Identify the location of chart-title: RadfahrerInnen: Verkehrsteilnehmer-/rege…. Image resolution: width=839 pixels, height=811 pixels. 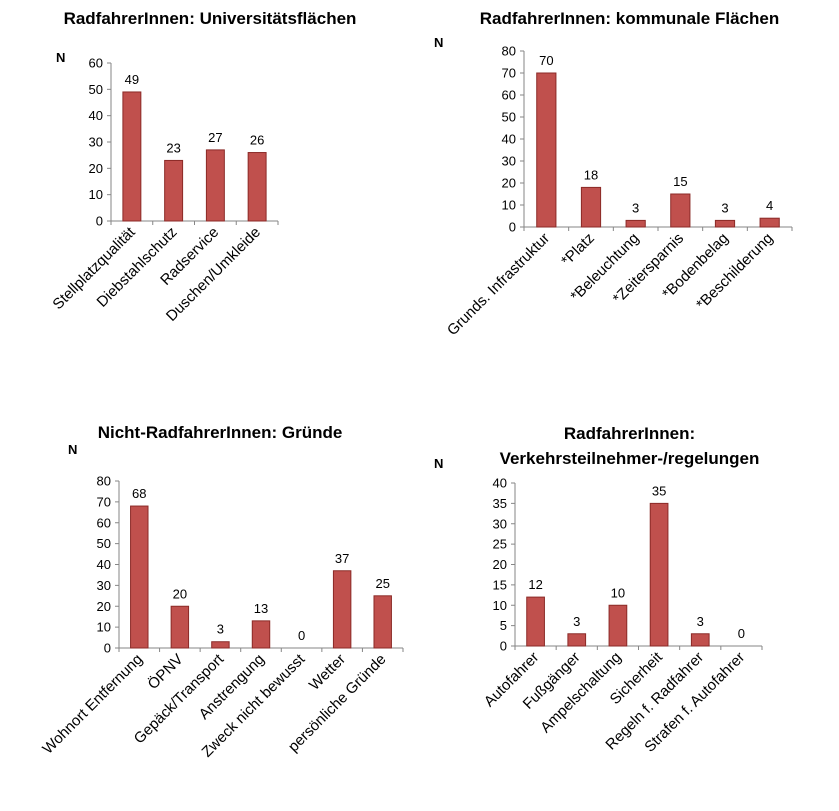
(629, 446).